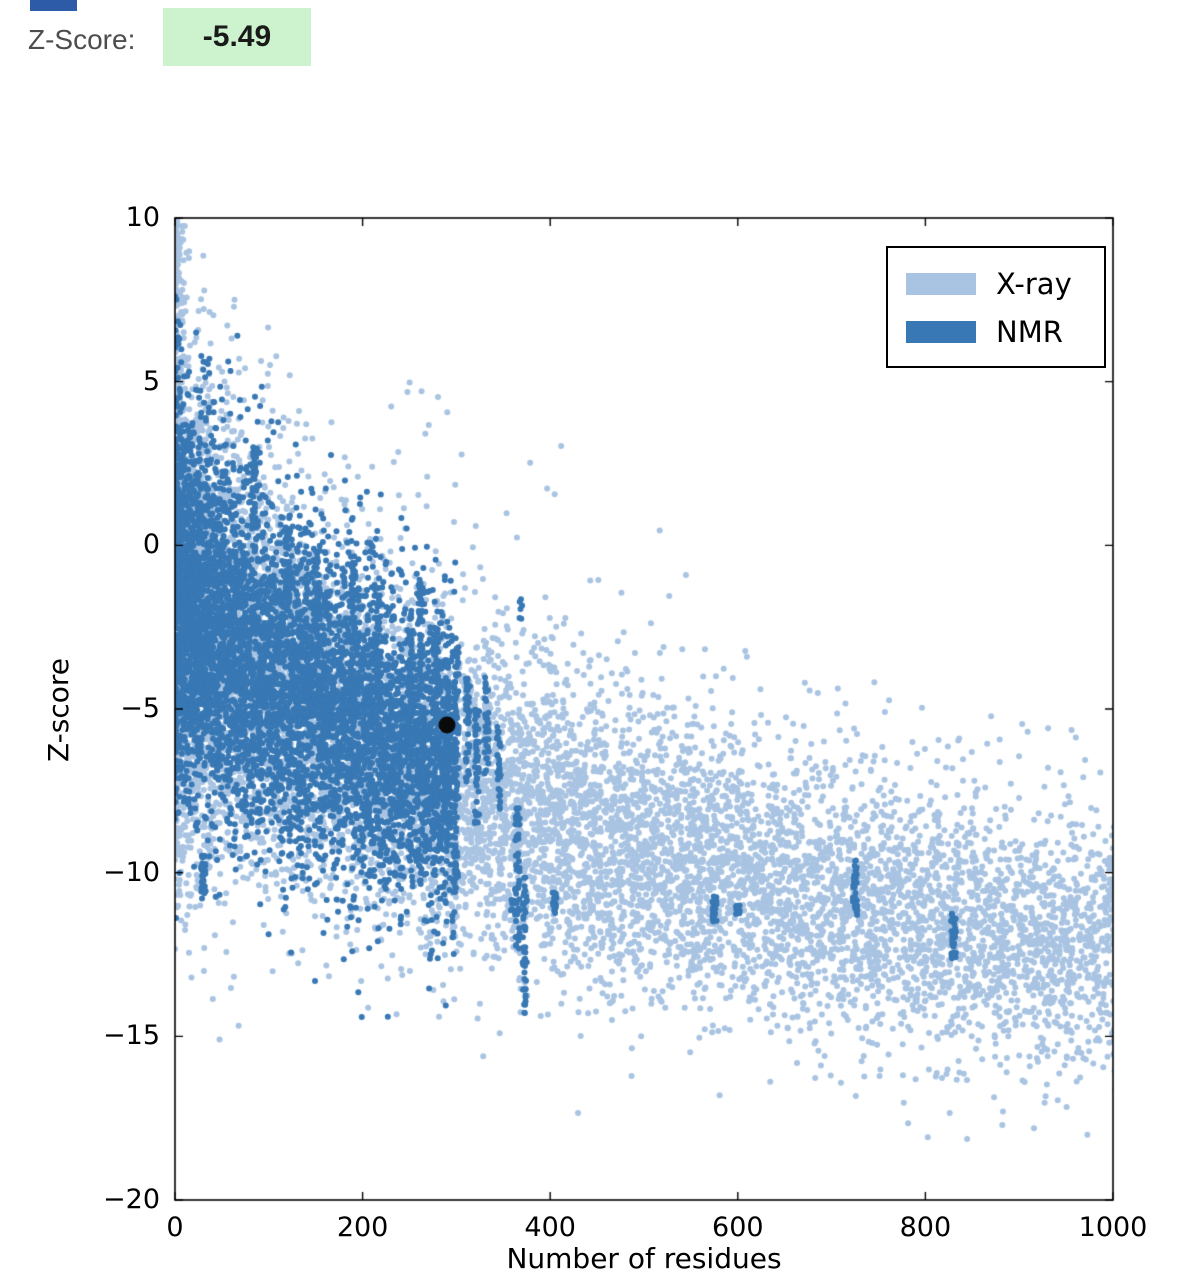 The width and height of the screenshot is (1177, 1283). What do you see at coordinates (142, 217) in the screenshot?
I see `y-tick-label: 10` at bounding box center [142, 217].